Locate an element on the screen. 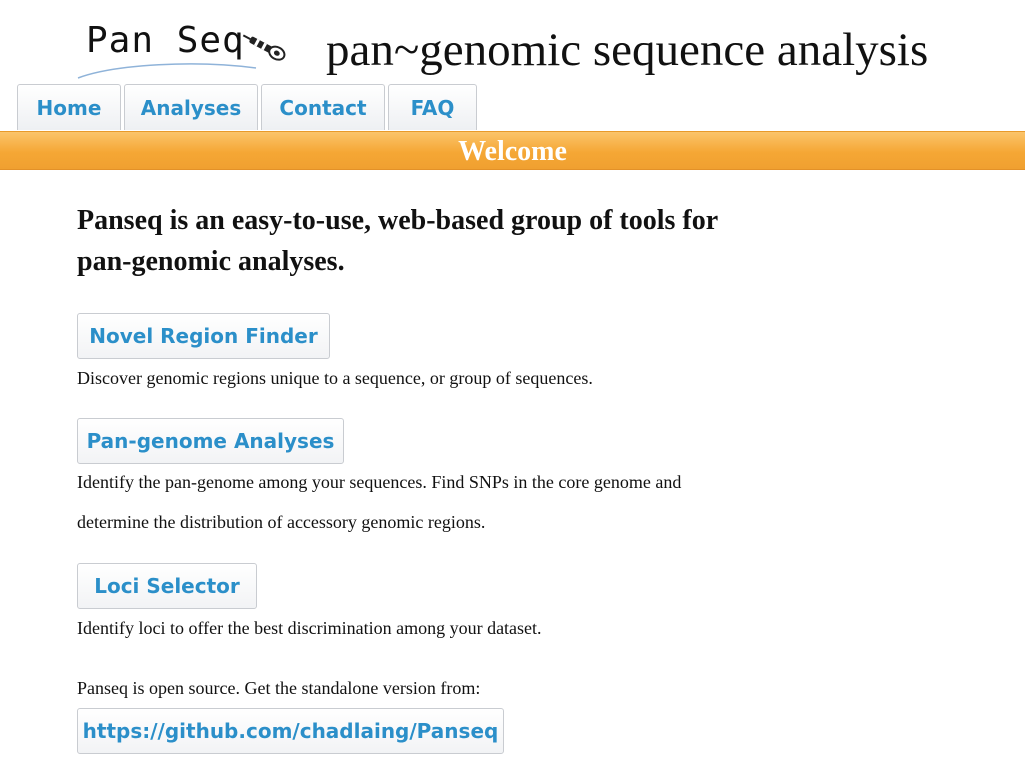 The height and width of the screenshot is (769, 1025). pan-genome-analyses-button: Pan-genome Analyses is located at coordinates (210, 441).